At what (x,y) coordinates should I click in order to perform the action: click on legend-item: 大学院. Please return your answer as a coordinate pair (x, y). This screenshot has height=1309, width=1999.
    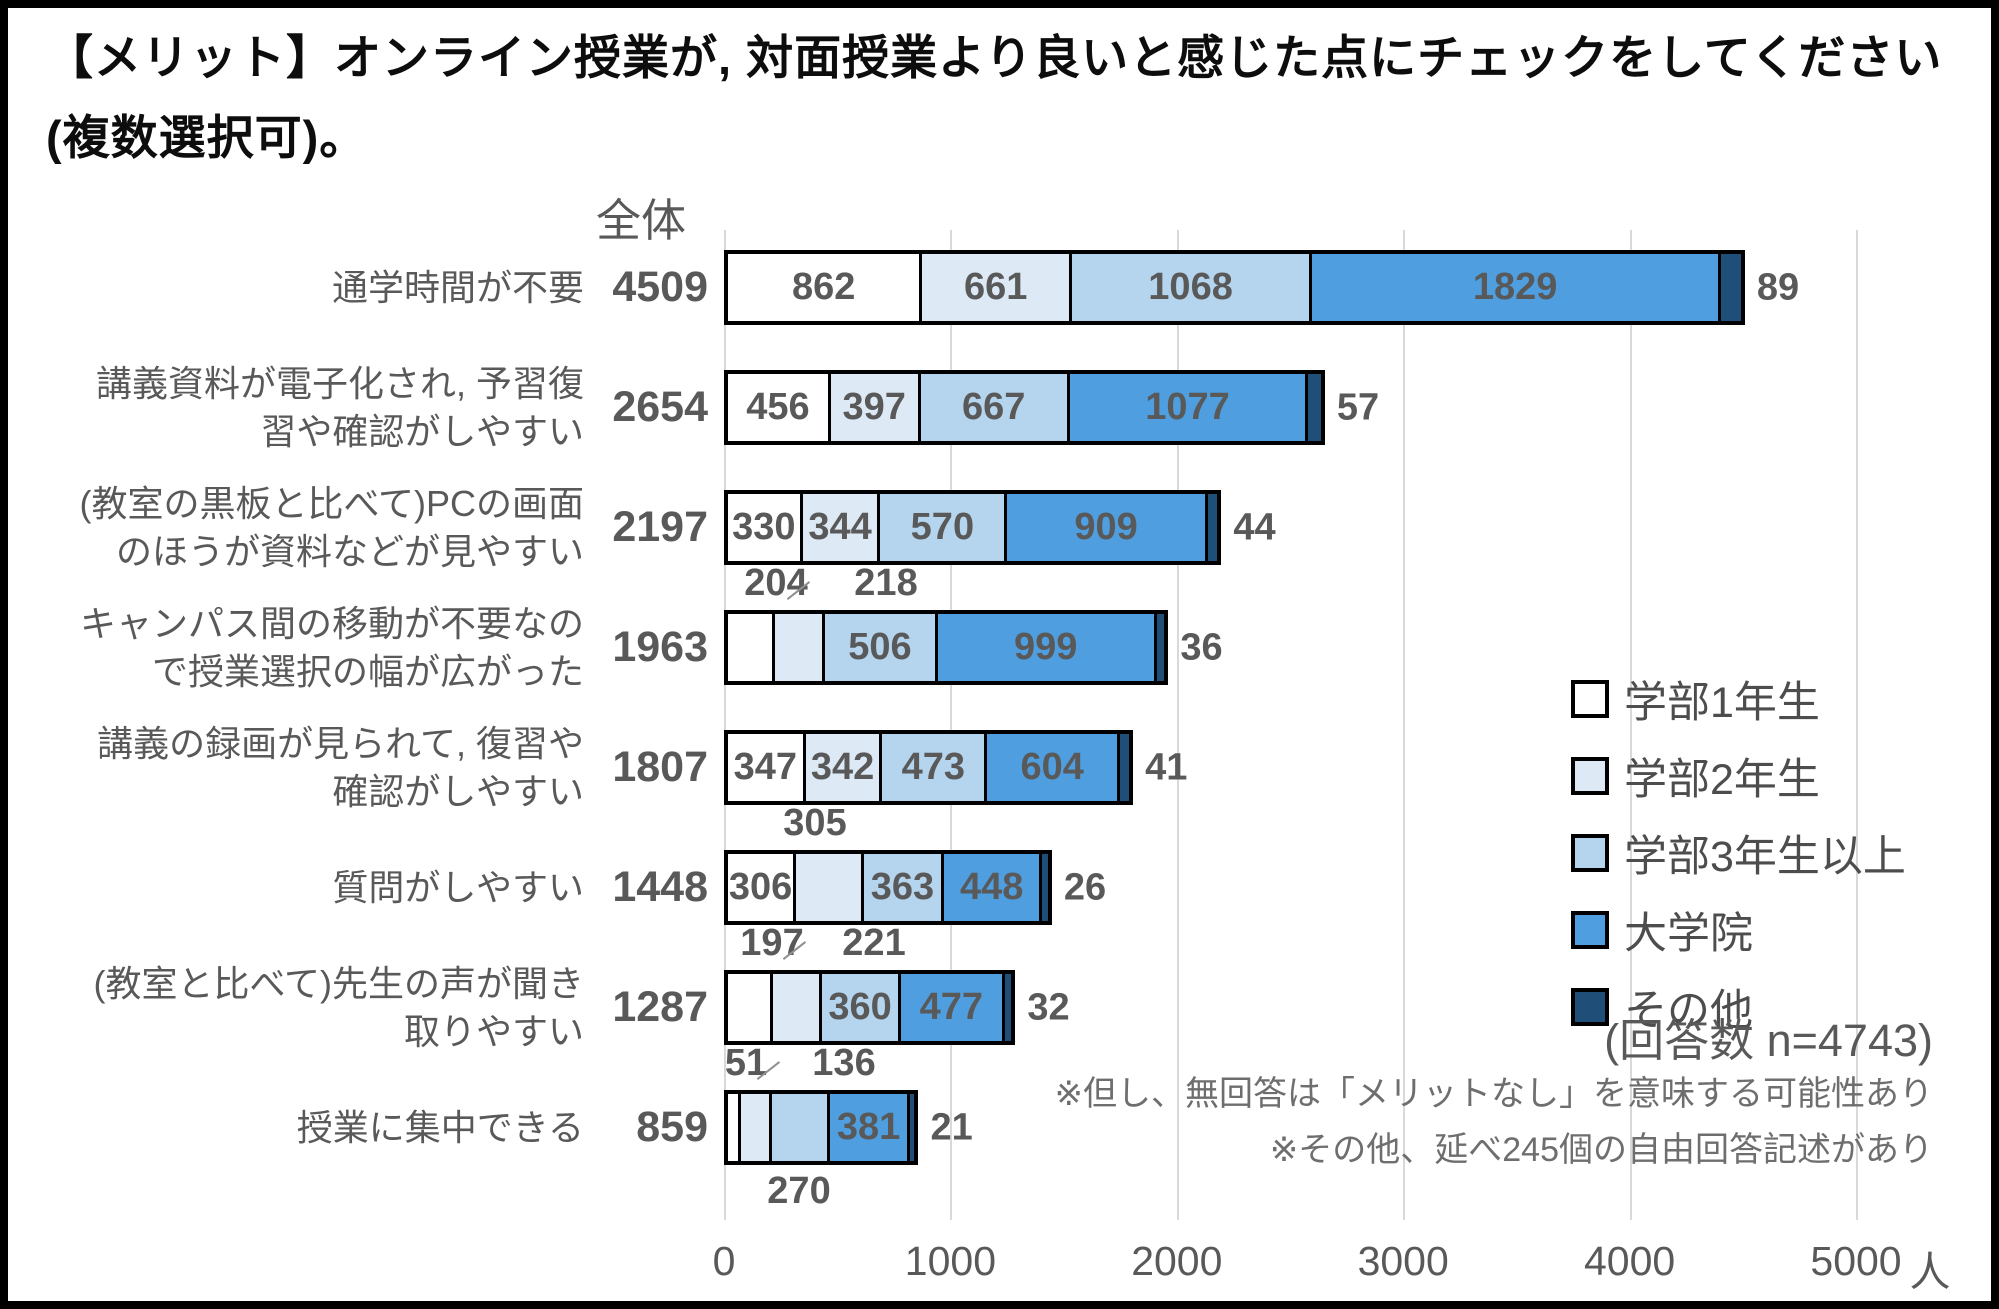
    Looking at the image, I should click on (1738, 929).